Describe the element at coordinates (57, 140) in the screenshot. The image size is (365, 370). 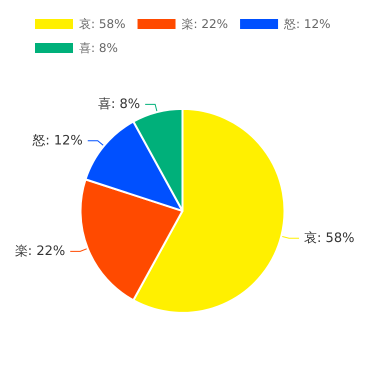
I see `slice-label: 怒: 12%` at that location.